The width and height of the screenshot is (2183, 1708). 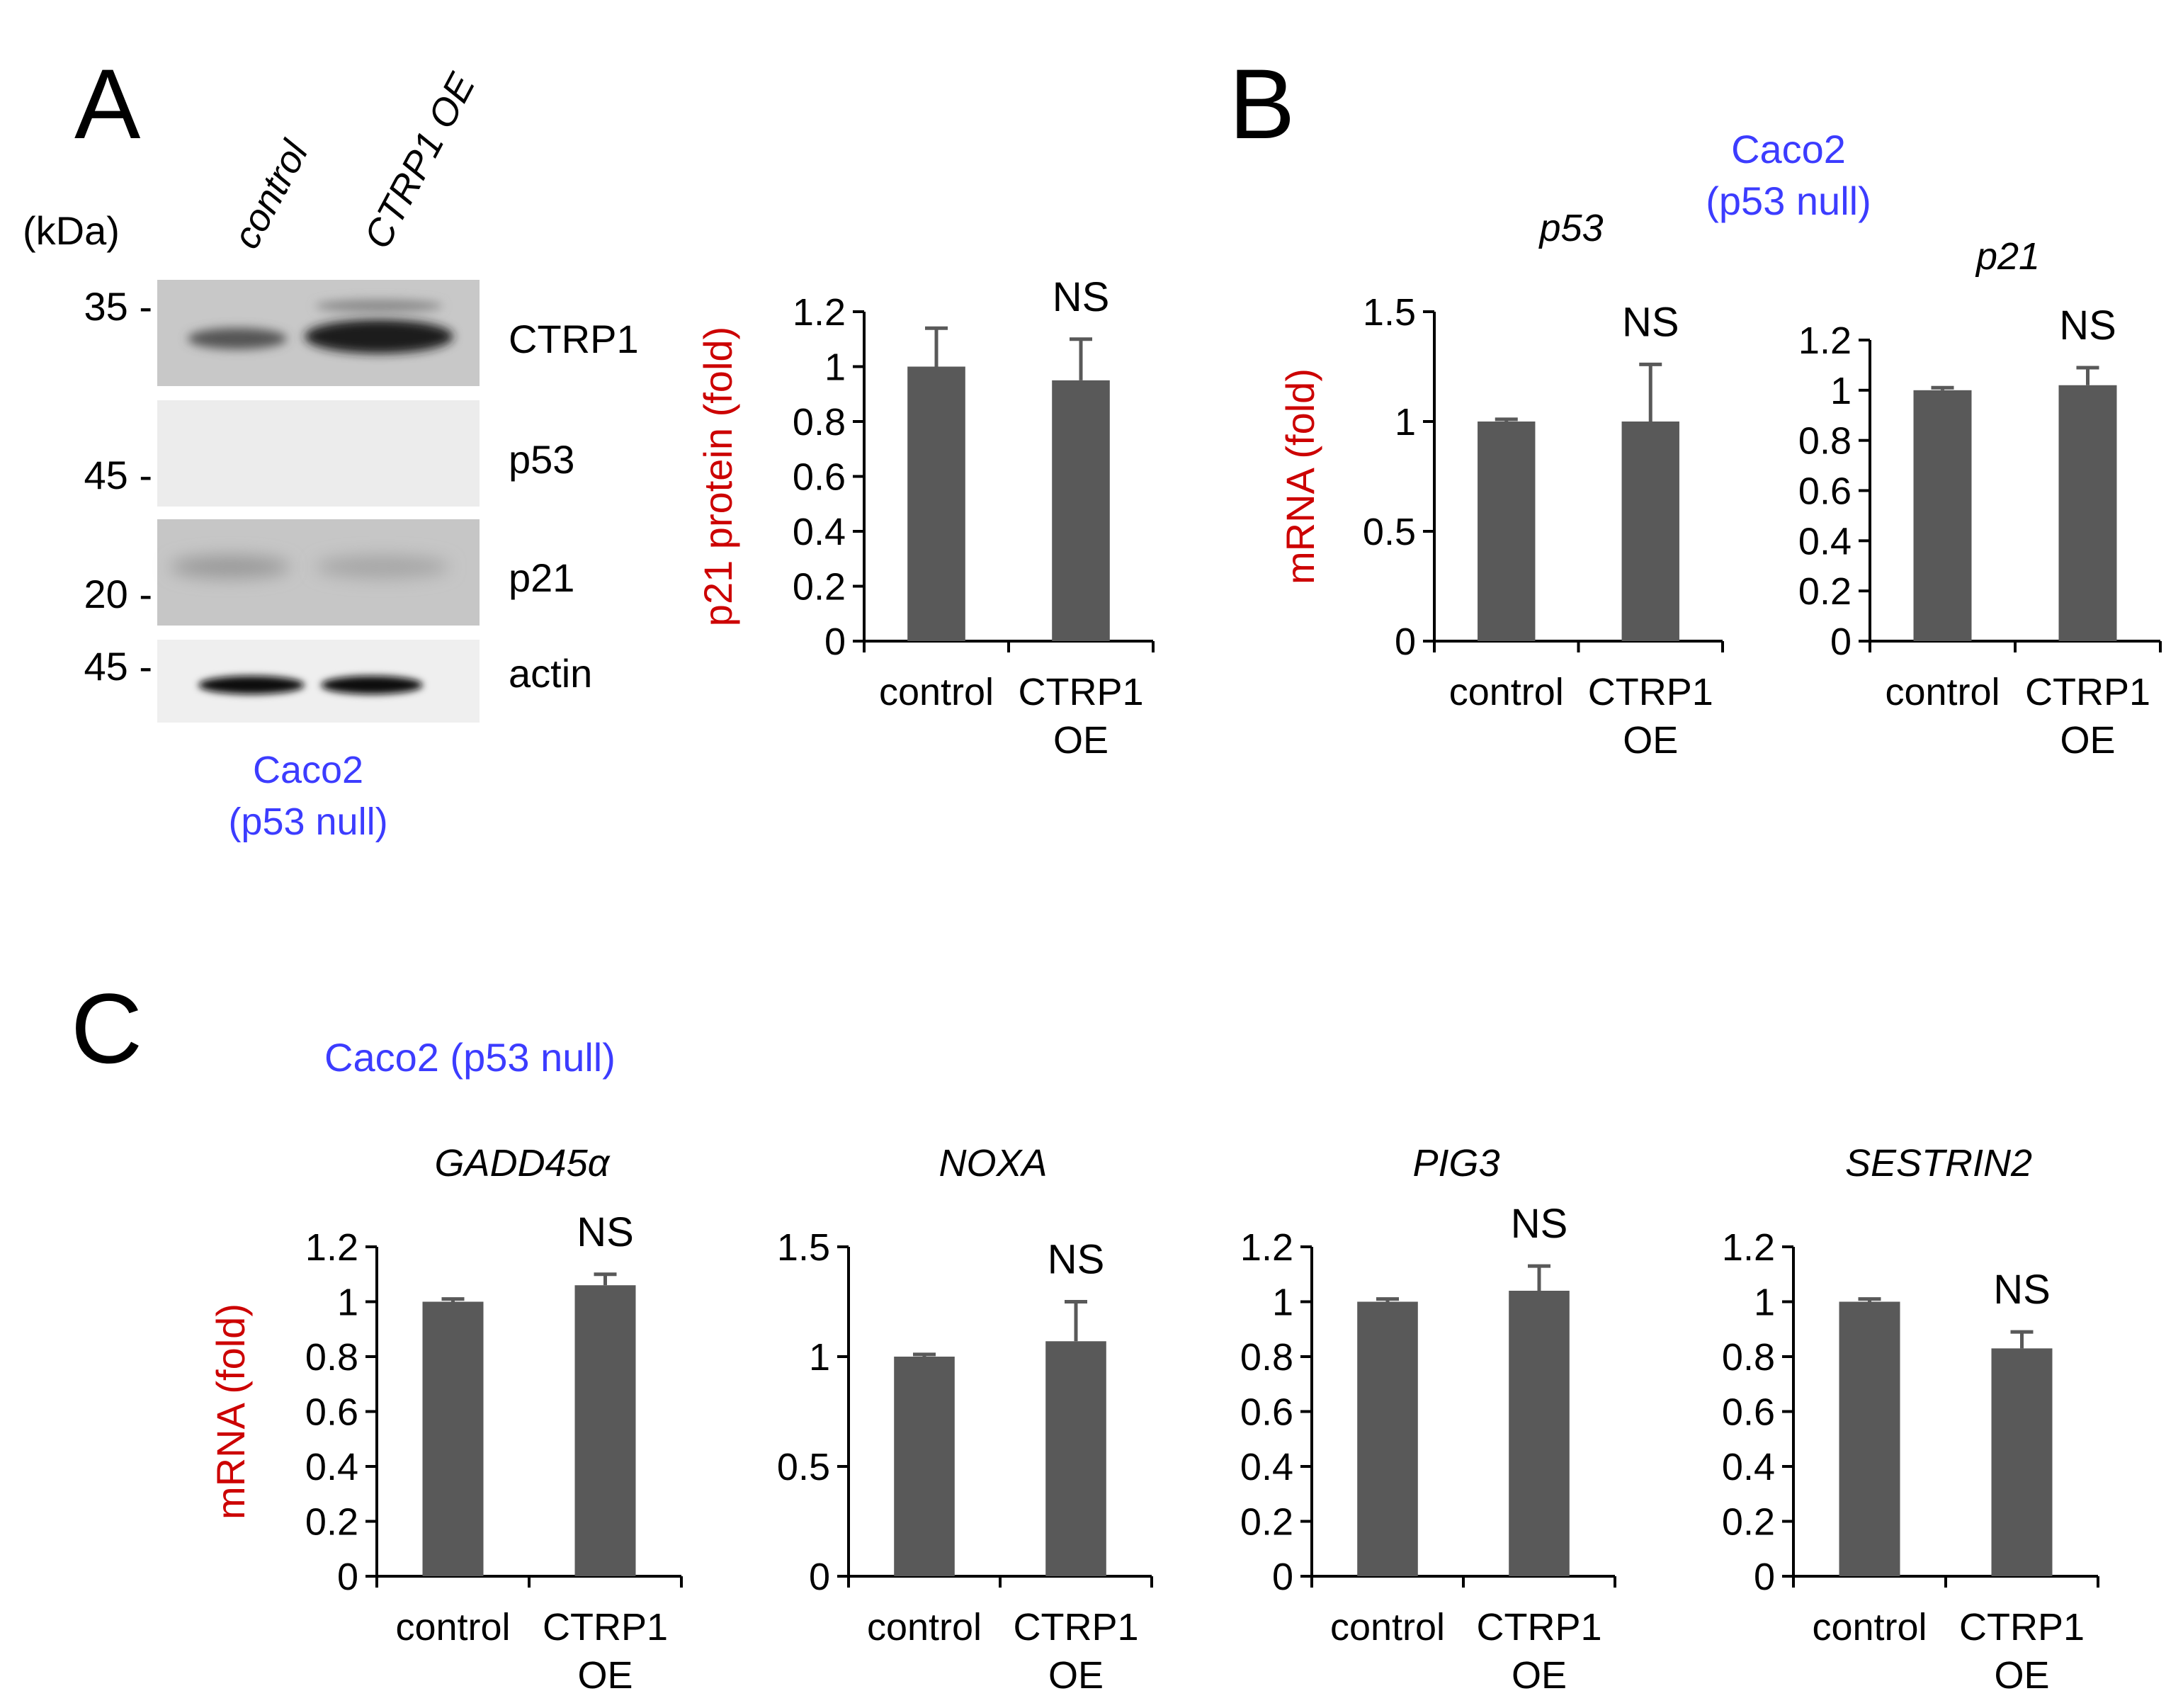 I want to click on lane-label-ctrp1-oe: CTRP1 OE, so click(x=420, y=160).